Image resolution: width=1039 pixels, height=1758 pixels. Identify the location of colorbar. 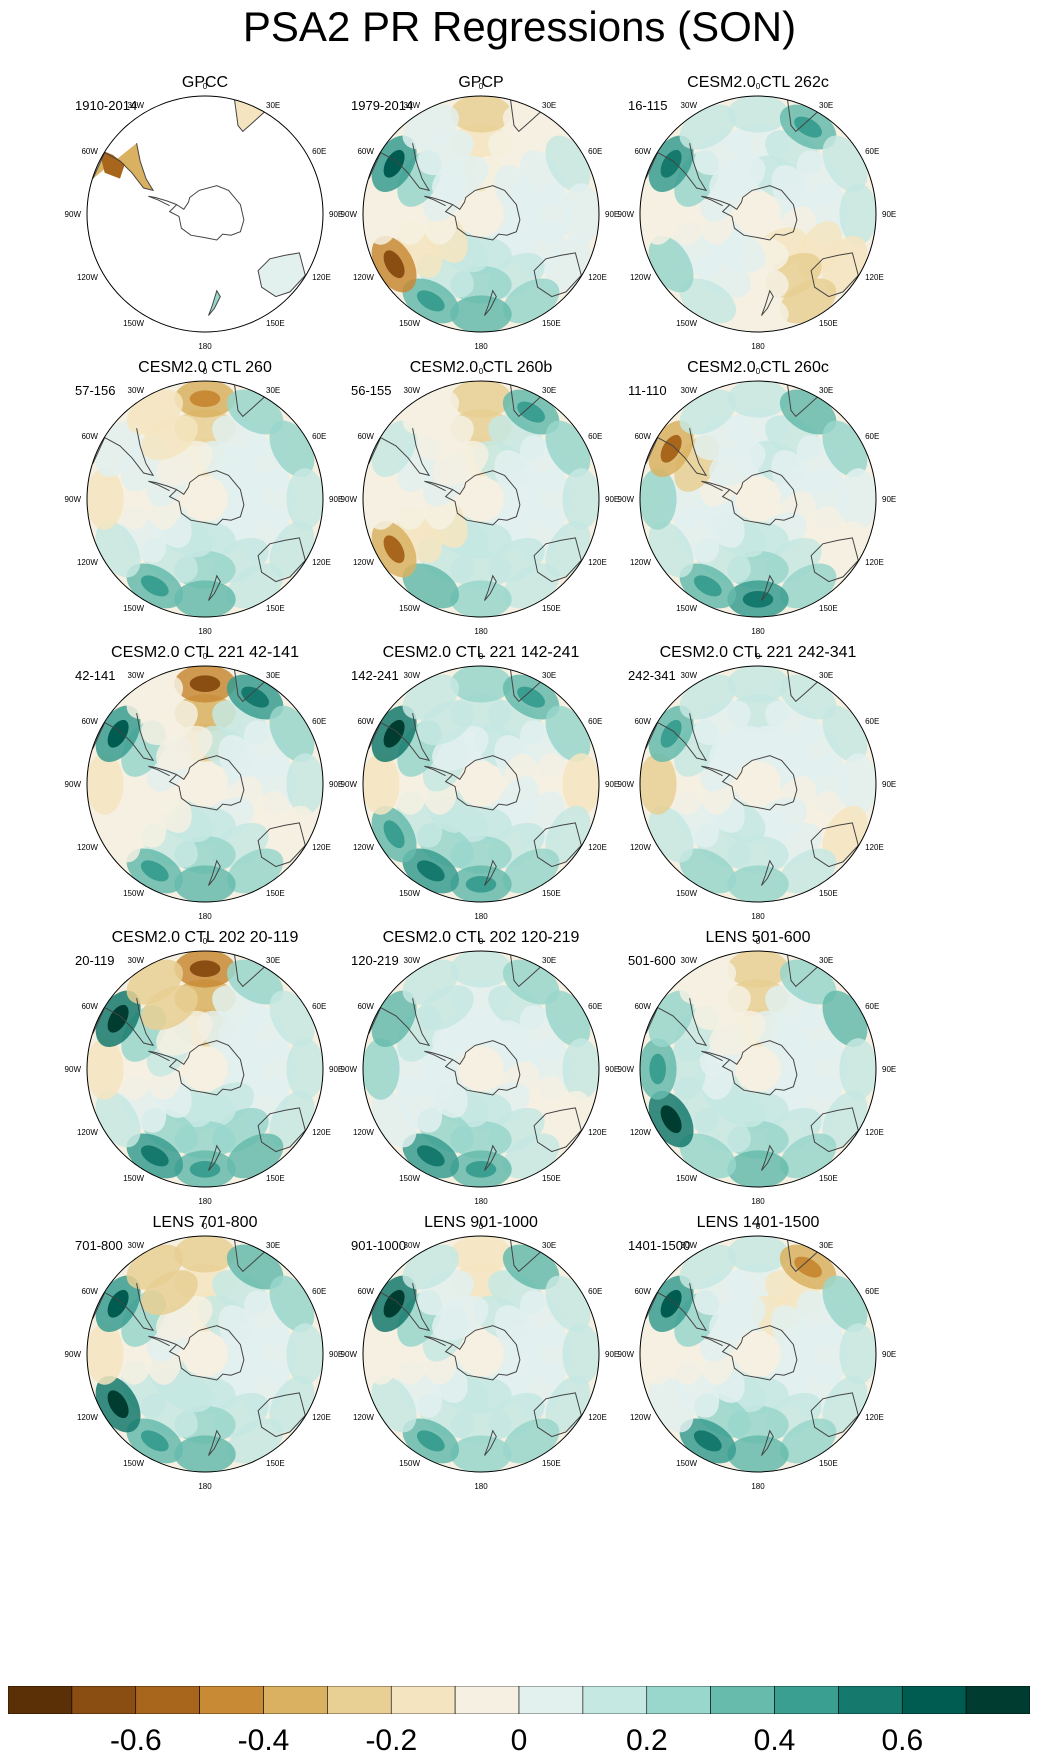
(519, 1700).